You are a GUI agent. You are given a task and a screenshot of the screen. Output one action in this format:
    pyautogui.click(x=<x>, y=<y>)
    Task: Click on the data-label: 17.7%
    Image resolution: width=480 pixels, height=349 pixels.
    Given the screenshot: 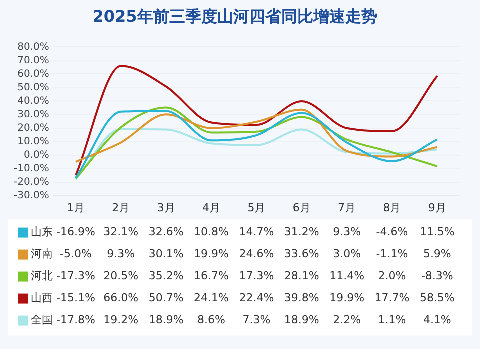 What is the action you would take?
    pyautogui.click(x=392, y=298)
    